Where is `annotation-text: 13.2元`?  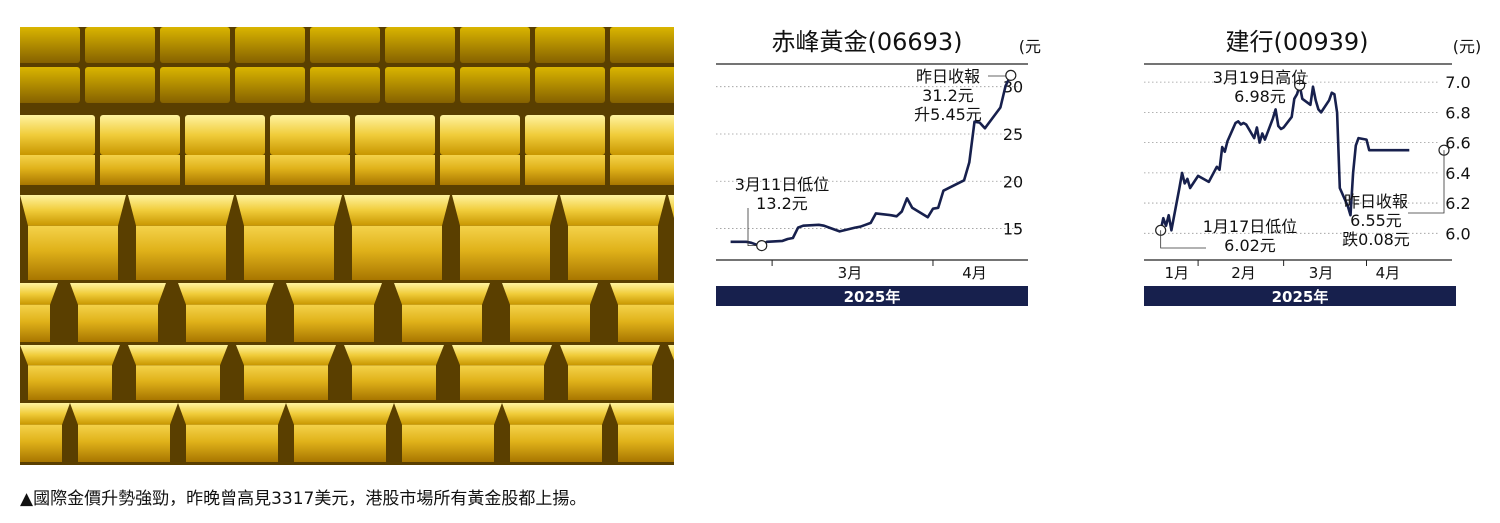 annotation-text: 13.2元 is located at coordinates (782, 203).